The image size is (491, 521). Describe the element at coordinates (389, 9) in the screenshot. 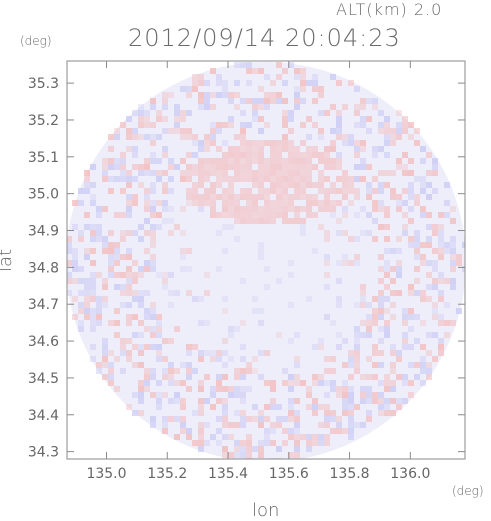

I see `altitude-label: ALT(km) 2.0` at that location.